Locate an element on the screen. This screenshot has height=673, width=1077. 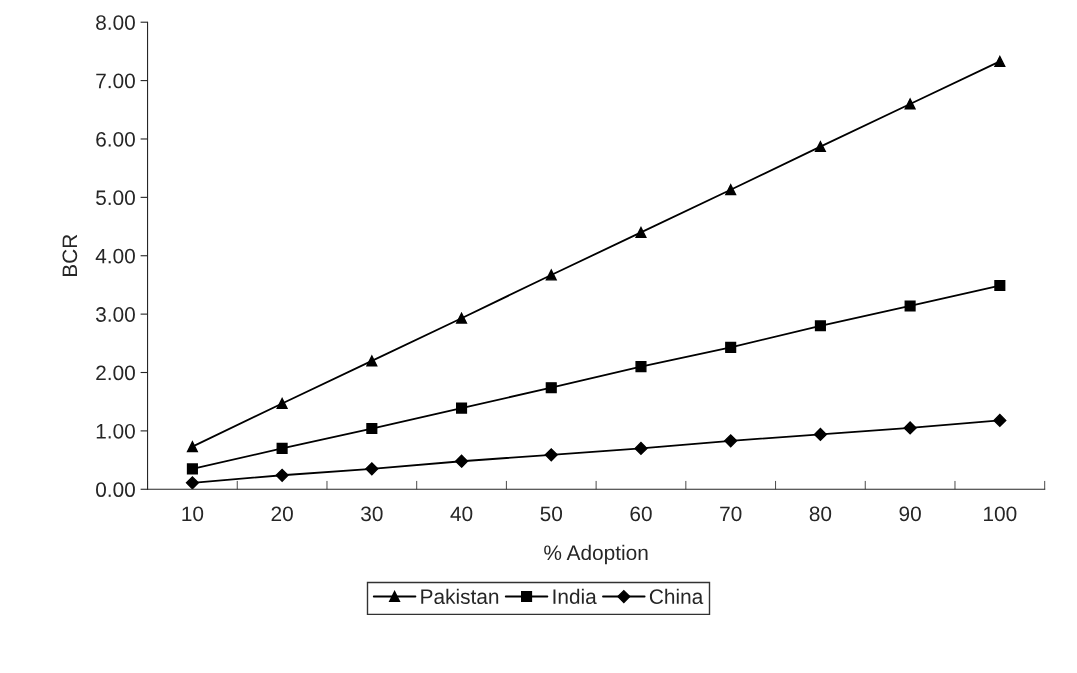
x-axis-title: % Adoption is located at coordinates (596, 554).